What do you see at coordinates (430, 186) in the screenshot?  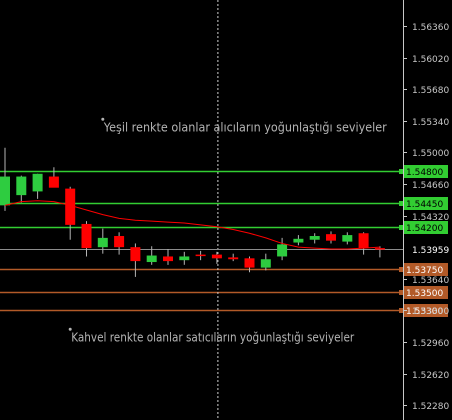 I see `price-axis-tick-label: 1.54660` at bounding box center [430, 186].